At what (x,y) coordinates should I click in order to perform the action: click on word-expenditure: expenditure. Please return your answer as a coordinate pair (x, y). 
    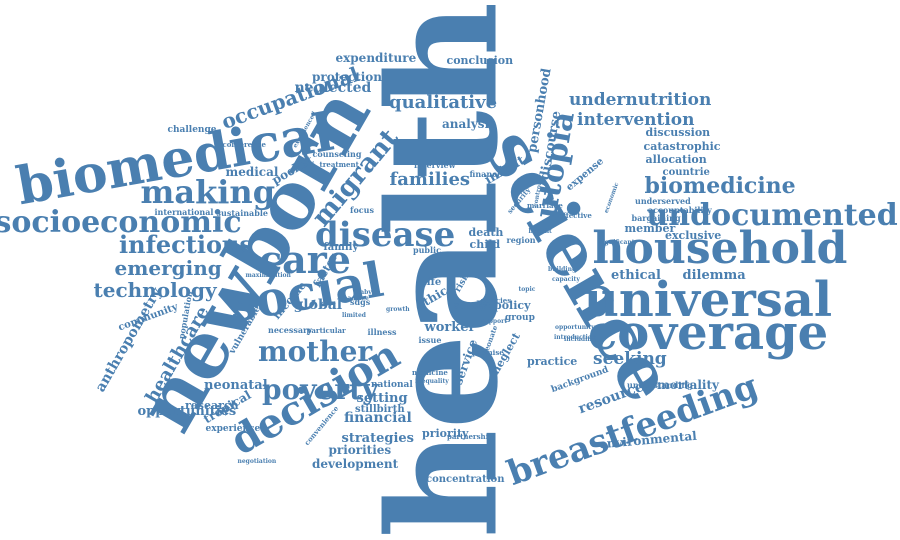
    Looking at the image, I should click on (376, 58).